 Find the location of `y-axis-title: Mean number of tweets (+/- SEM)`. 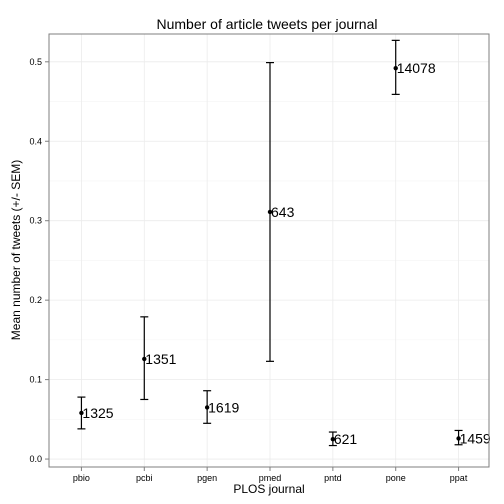

y-axis-title: Mean number of tweets (+/- SEM) is located at coordinates (16, 250).